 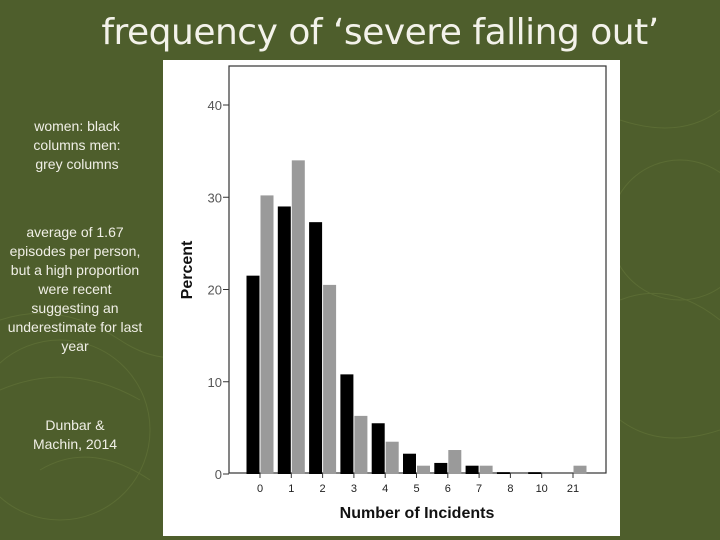 I want to click on x-axis-label: Number of Incidents, so click(x=417, y=513).